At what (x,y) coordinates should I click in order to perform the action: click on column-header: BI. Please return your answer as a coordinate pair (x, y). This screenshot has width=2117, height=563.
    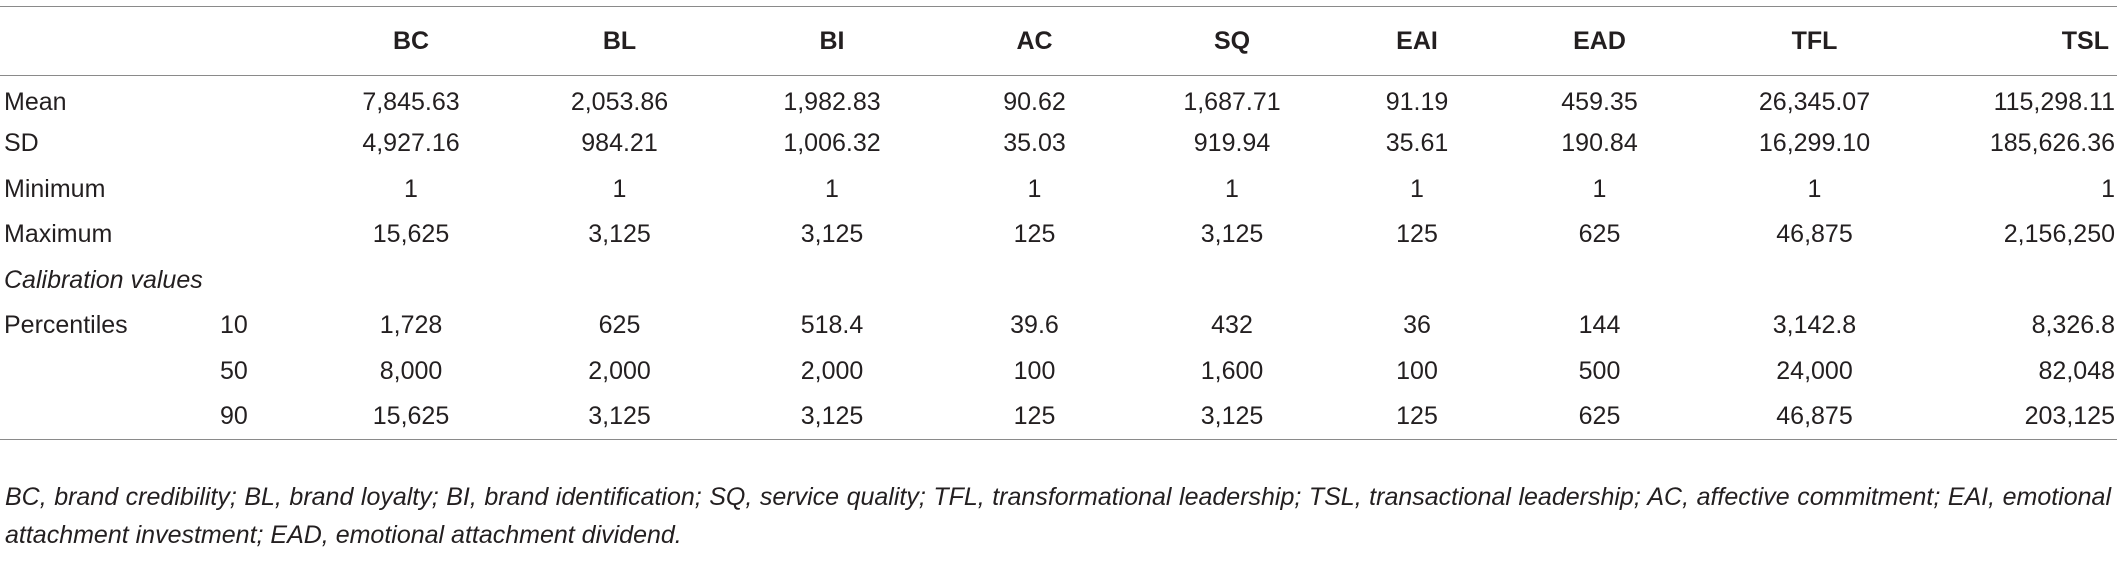
    Looking at the image, I should click on (832, 41).